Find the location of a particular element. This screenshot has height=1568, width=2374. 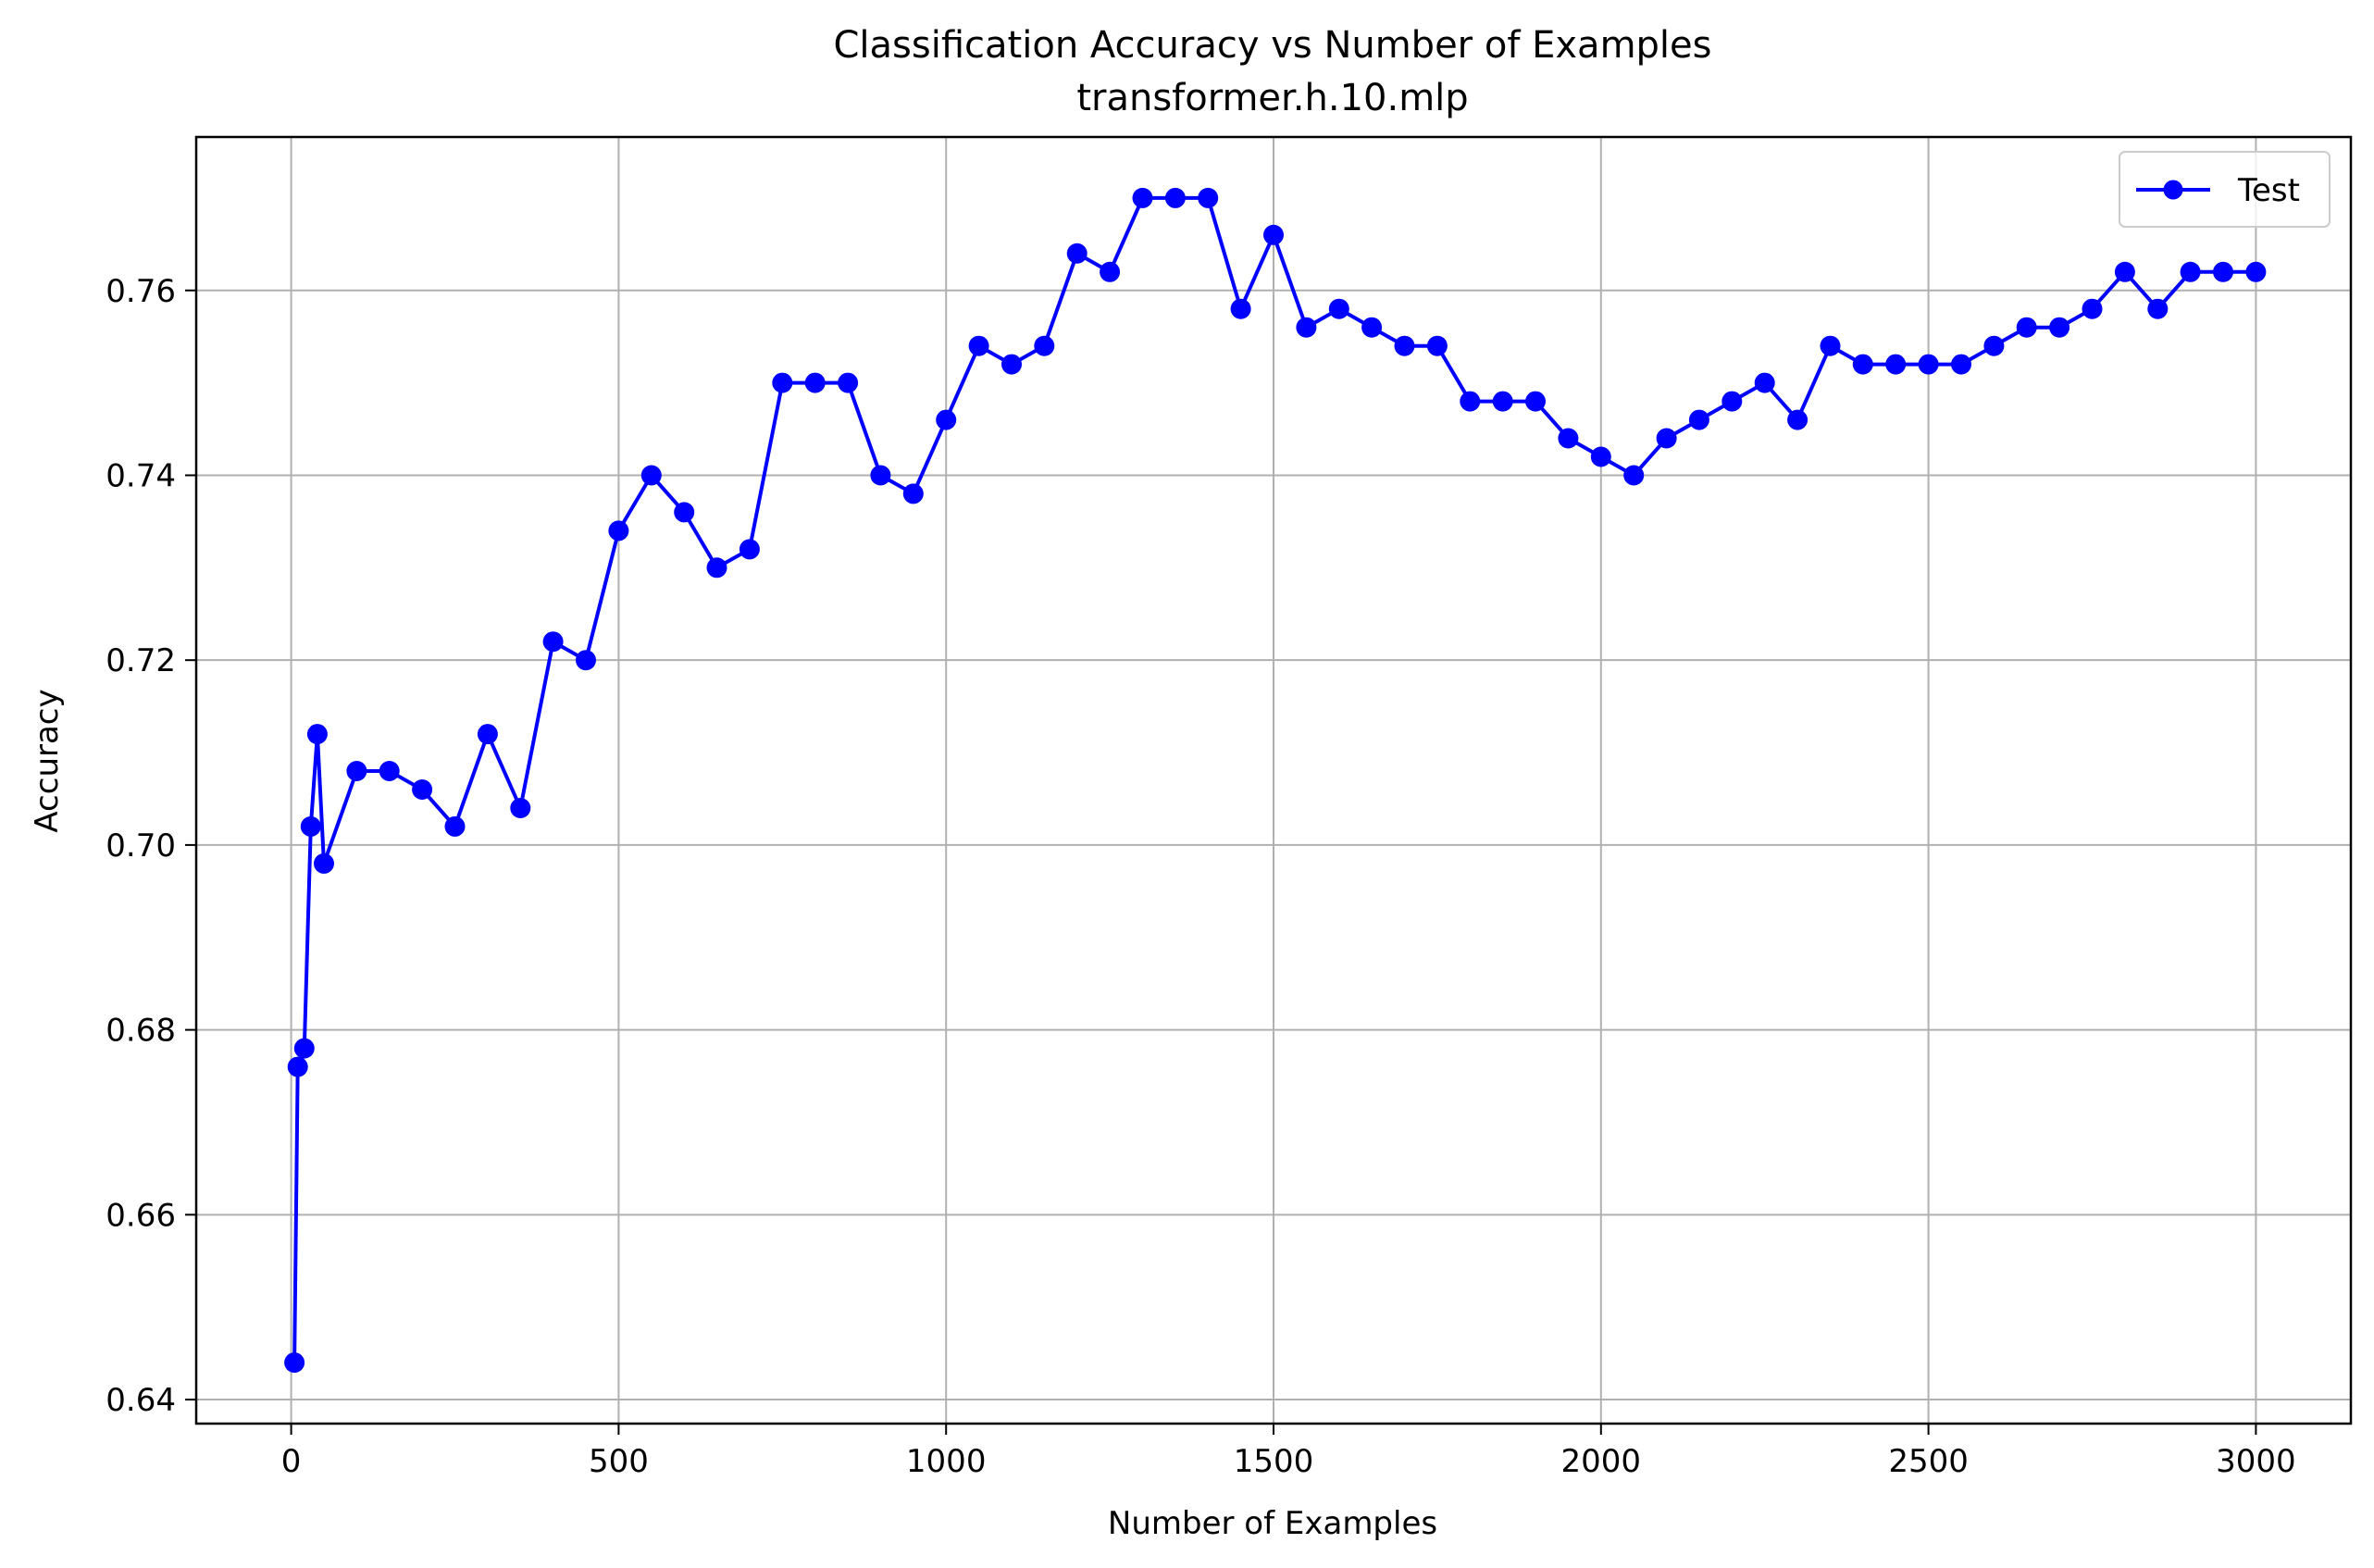

legend-box is located at coordinates (2225, 189).